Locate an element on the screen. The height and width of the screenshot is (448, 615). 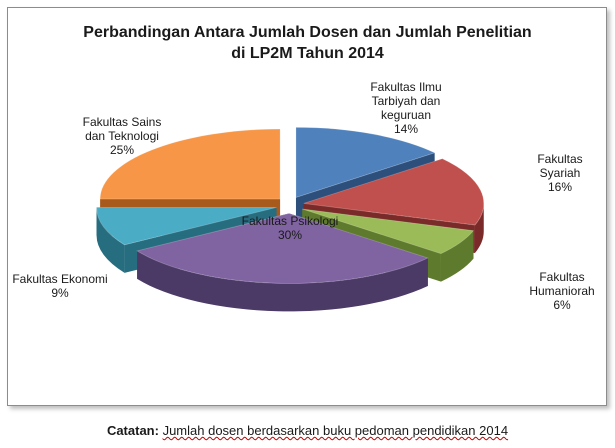
pie-slice-ekonomi-top is located at coordinates (186, 226).